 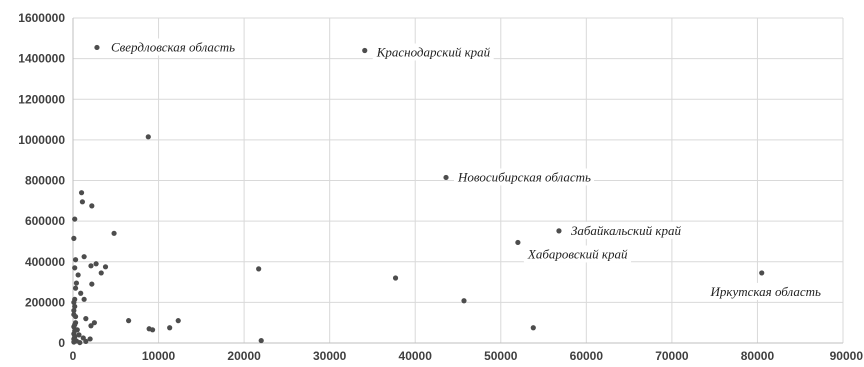 What do you see at coordinates (73, 356) in the screenshot?
I see `x-tick-label: 0` at bounding box center [73, 356].